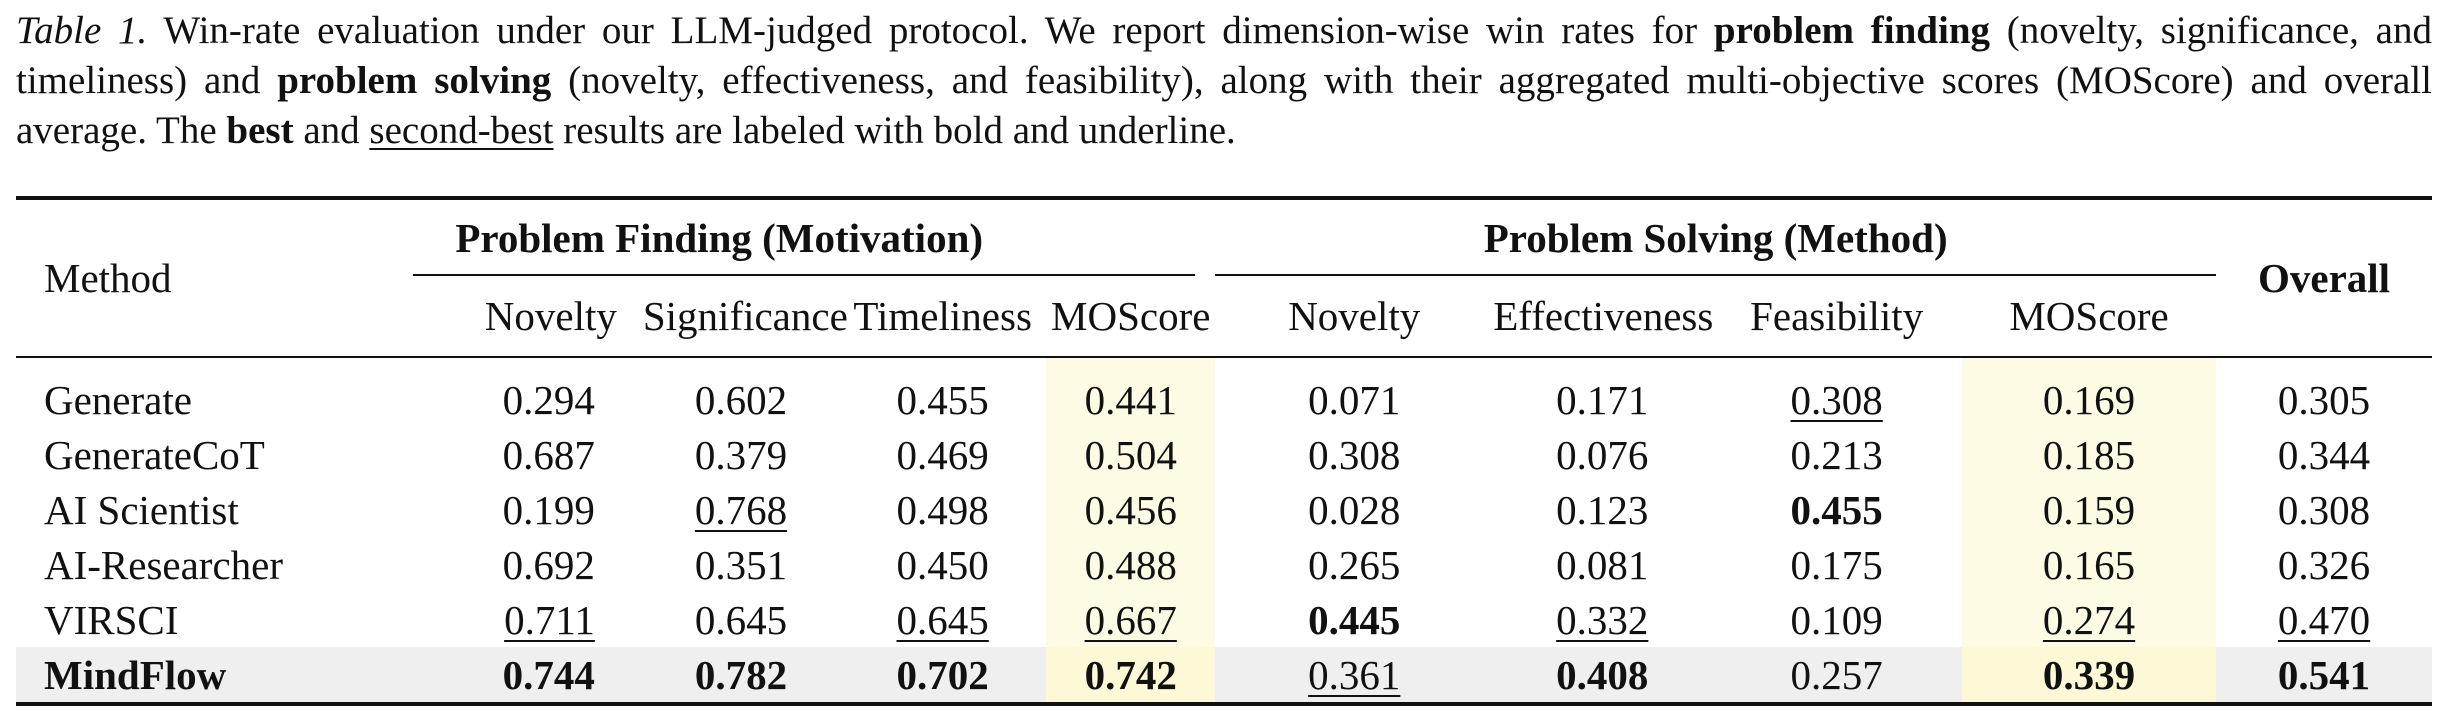 Image resolution: width=2448 pixels, height=726 pixels. I want to click on value-cell: 0.159, so click(2089, 509).